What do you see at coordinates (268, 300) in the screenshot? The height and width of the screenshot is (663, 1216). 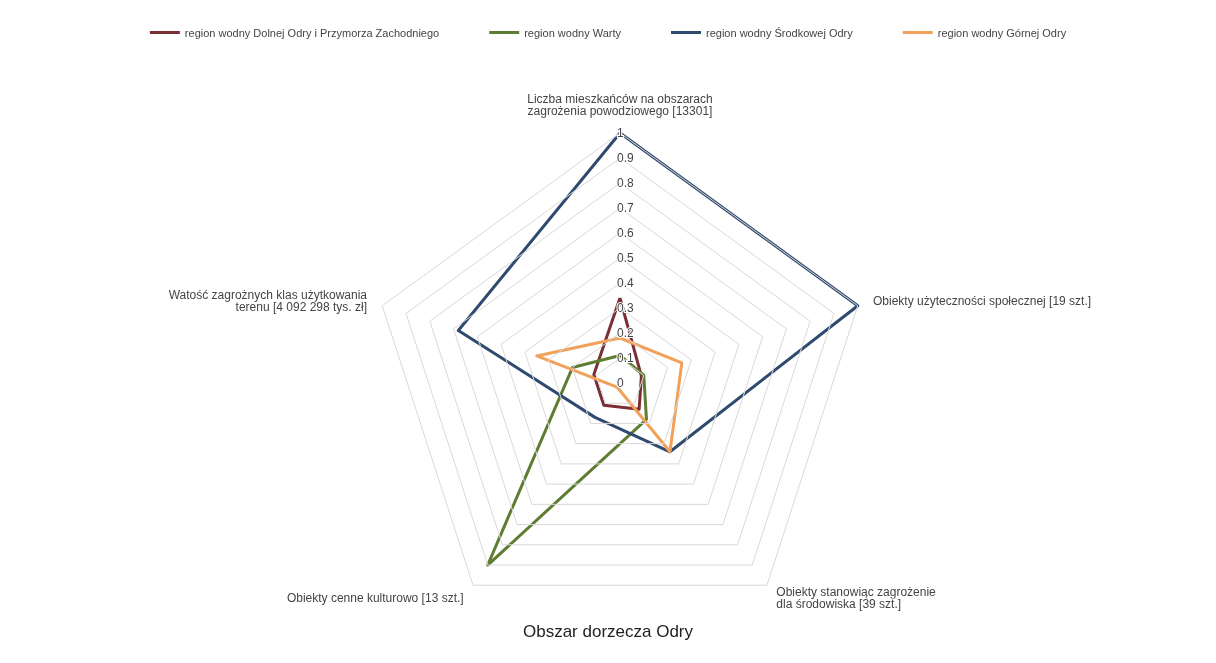 I see `spoke-label: Watość zagrożnych klas użytkowania terenu [4 092 298 tys. zł]` at bounding box center [268, 300].